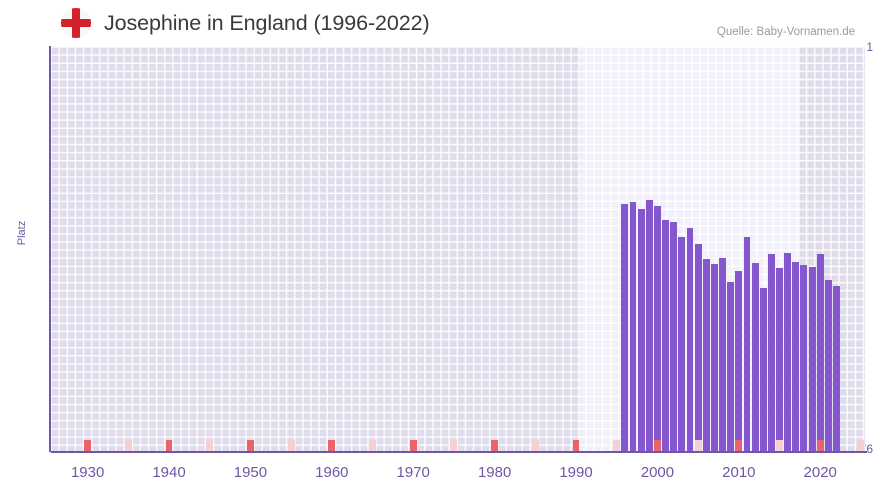 This screenshot has width=873, height=492. I want to click on x-axis-tick-label: 1950, so click(250, 472).